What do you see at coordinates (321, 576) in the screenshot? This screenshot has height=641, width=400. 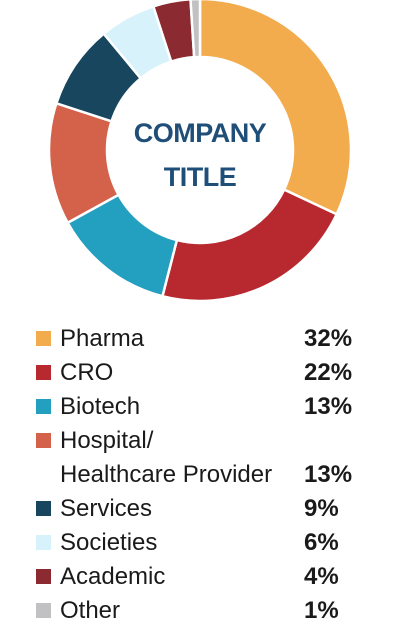 I see `legend-value-academic: 4%` at bounding box center [321, 576].